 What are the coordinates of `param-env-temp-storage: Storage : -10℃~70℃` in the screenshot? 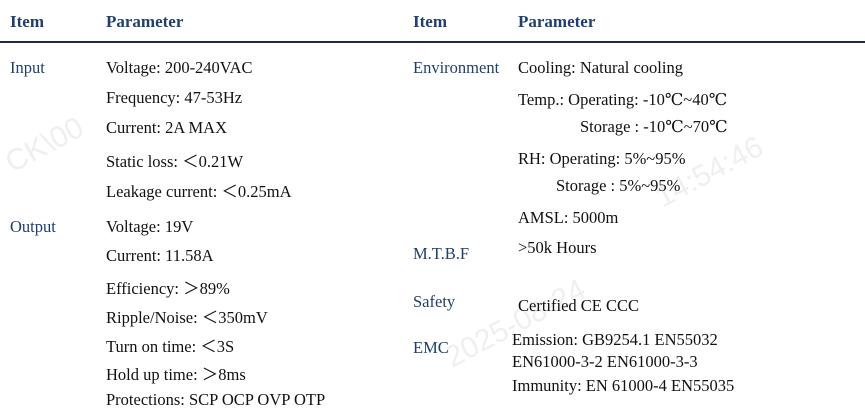 It's located at (654, 126).